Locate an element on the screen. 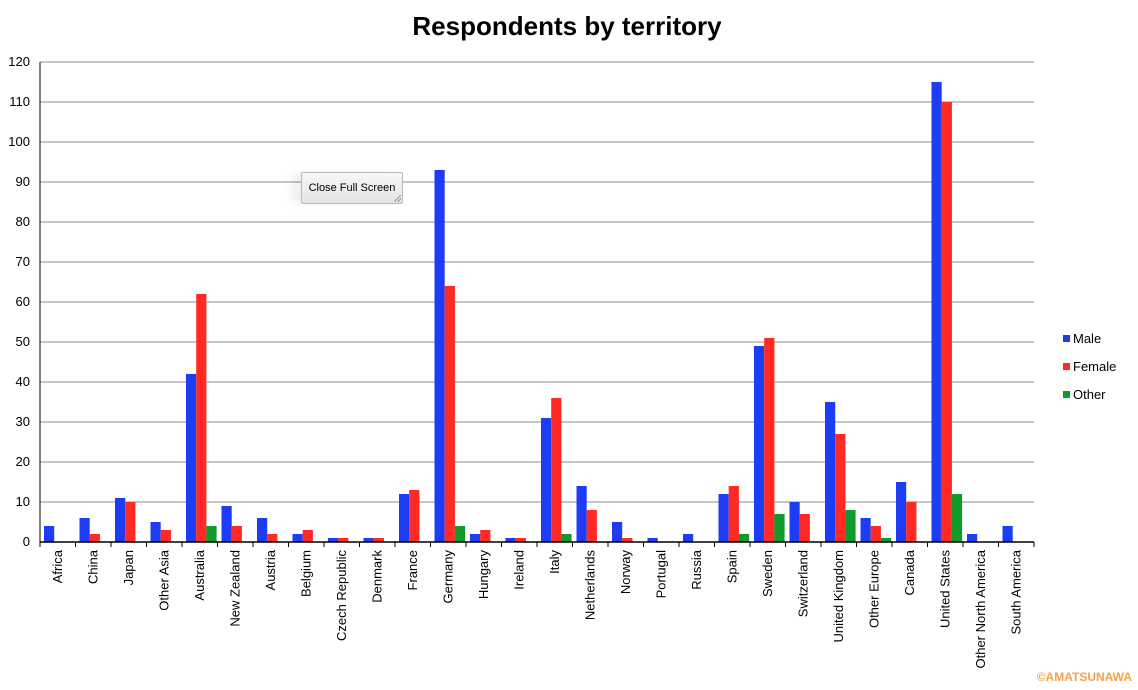 This screenshot has width=1138, height=690. legend-swatch-male is located at coordinates (1066, 338).